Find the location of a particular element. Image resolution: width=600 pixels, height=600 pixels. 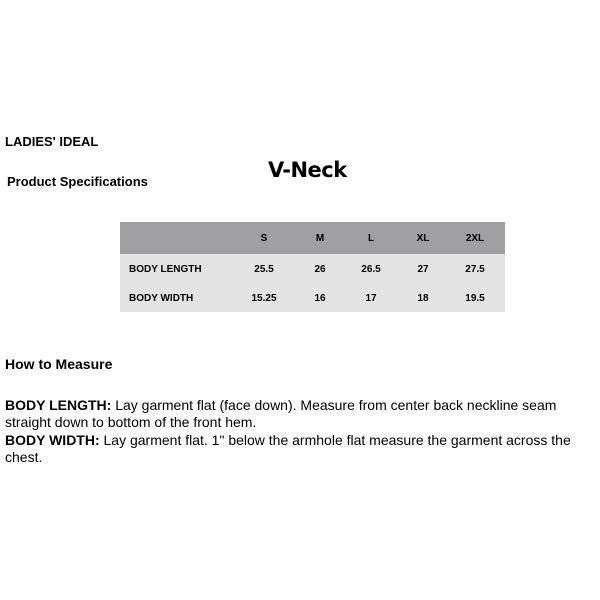

table-cell: 18 is located at coordinates (423, 298).